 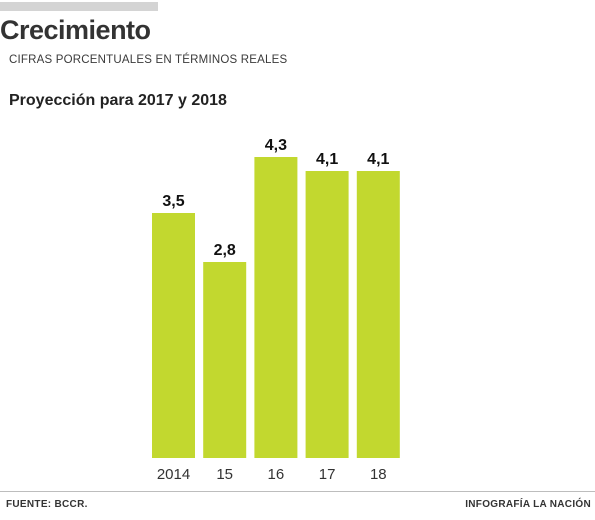 I want to click on x-tick-label-2014: 2014, so click(x=173, y=474).